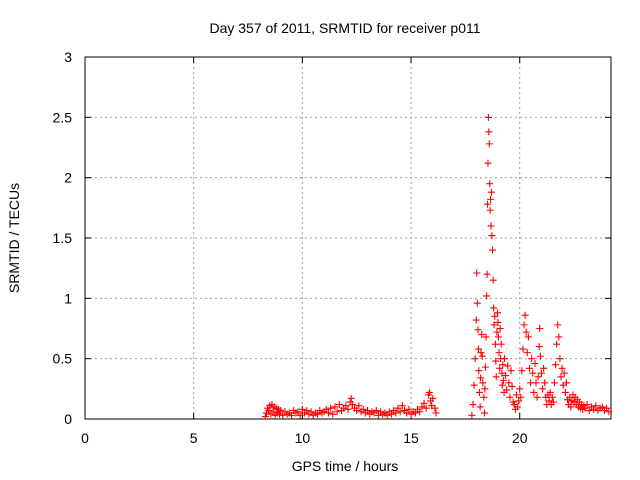 The width and height of the screenshot is (640, 480). What do you see at coordinates (63, 359) in the screenshot?
I see `y-tick-label: 0.5` at bounding box center [63, 359].